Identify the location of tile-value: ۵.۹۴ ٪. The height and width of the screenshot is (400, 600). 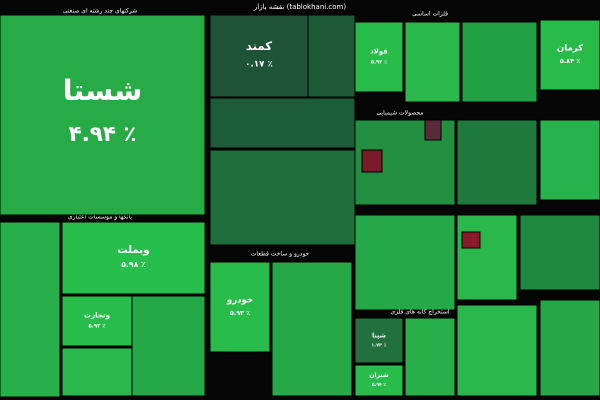
(379, 385).